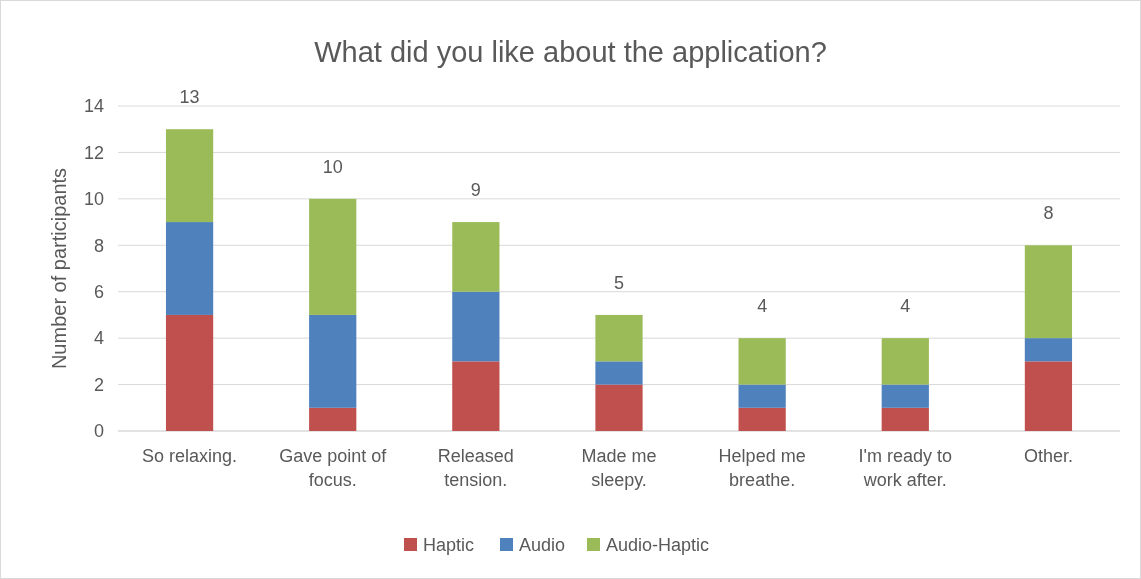 This screenshot has width=1141, height=579. Describe the element at coordinates (333, 468) in the screenshot. I see `x-tick-label: Gave point of focus.` at that location.